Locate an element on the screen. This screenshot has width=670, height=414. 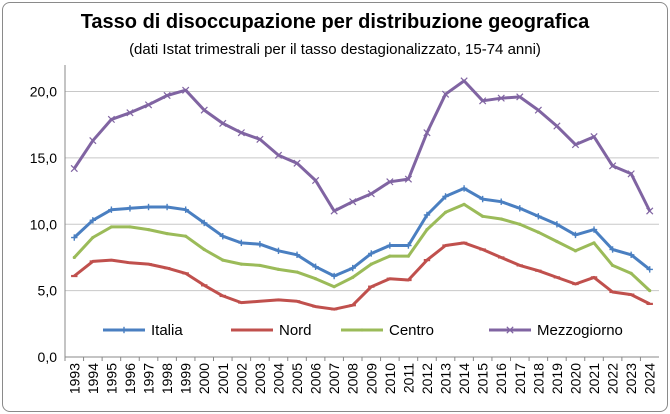
x-tick-label: 2016 is located at coordinates (501, 378).